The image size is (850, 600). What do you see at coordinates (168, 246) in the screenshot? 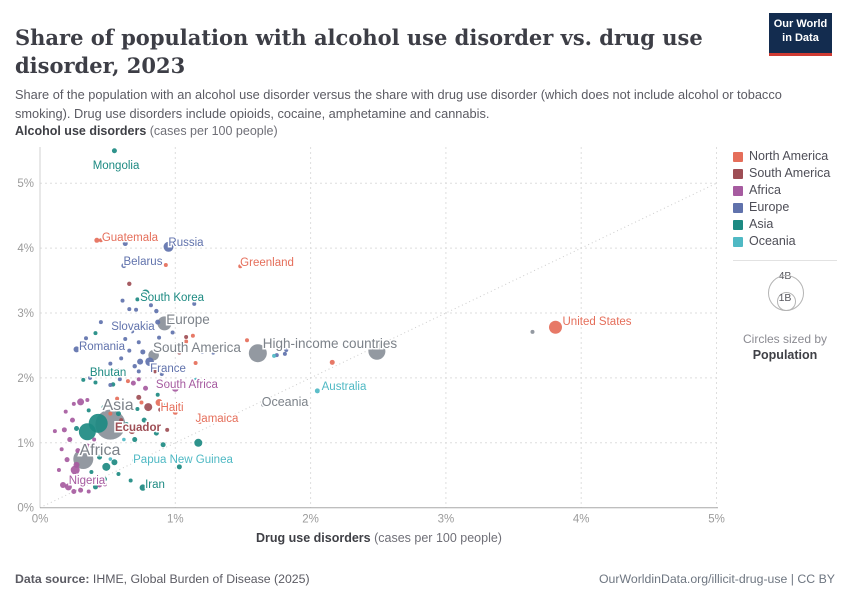
I see `data-point-russia` at bounding box center [168, 246].